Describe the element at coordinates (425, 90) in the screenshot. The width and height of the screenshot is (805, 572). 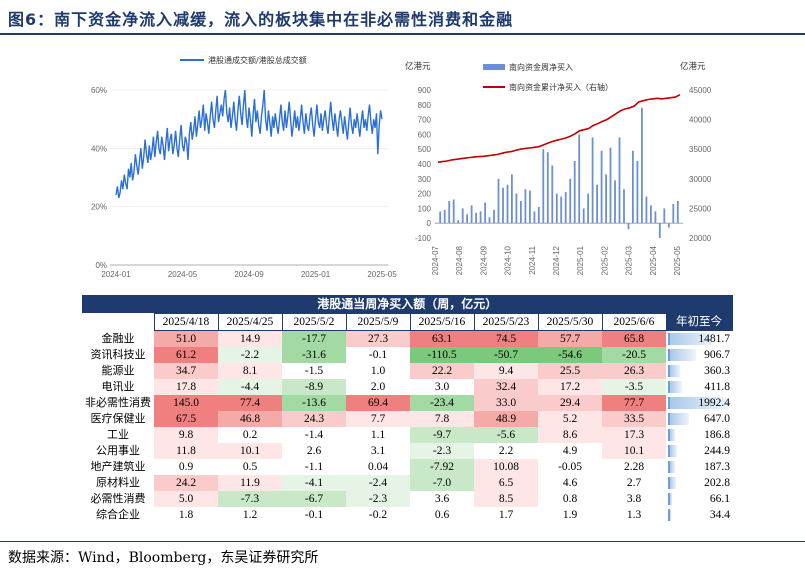
I see `flow-left-tick-label: 900` at that location.